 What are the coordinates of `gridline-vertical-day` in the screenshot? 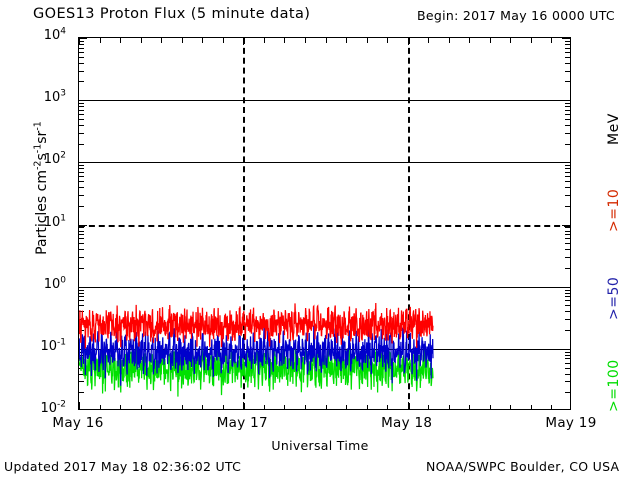 It's located at (408, 223).